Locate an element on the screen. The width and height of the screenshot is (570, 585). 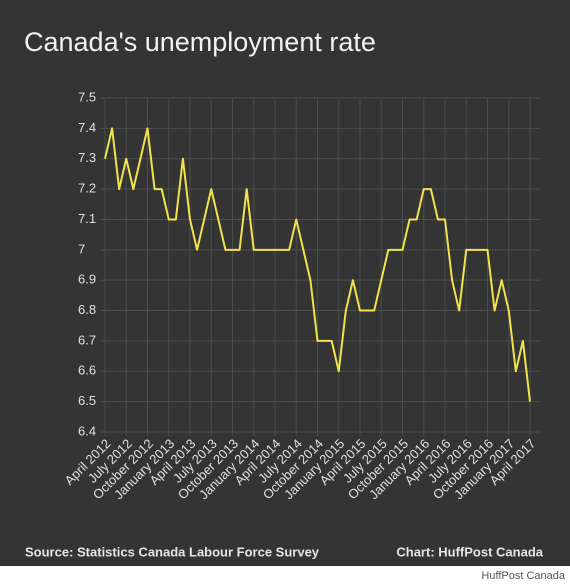
y-tick-label: 6.6 is located at coordinates (87, 370).